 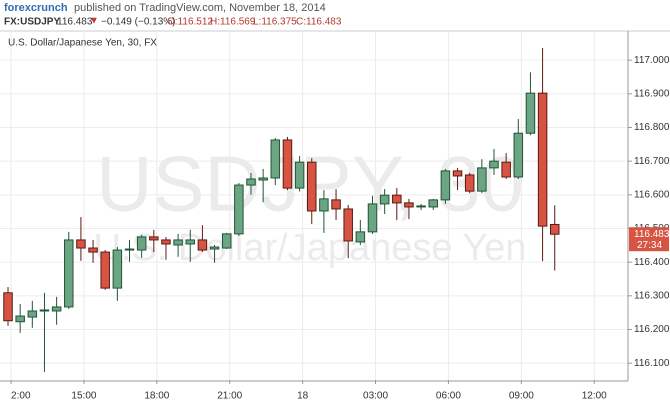 I want to click on y-tick-label: 116.400, so click(x=652, y=262).